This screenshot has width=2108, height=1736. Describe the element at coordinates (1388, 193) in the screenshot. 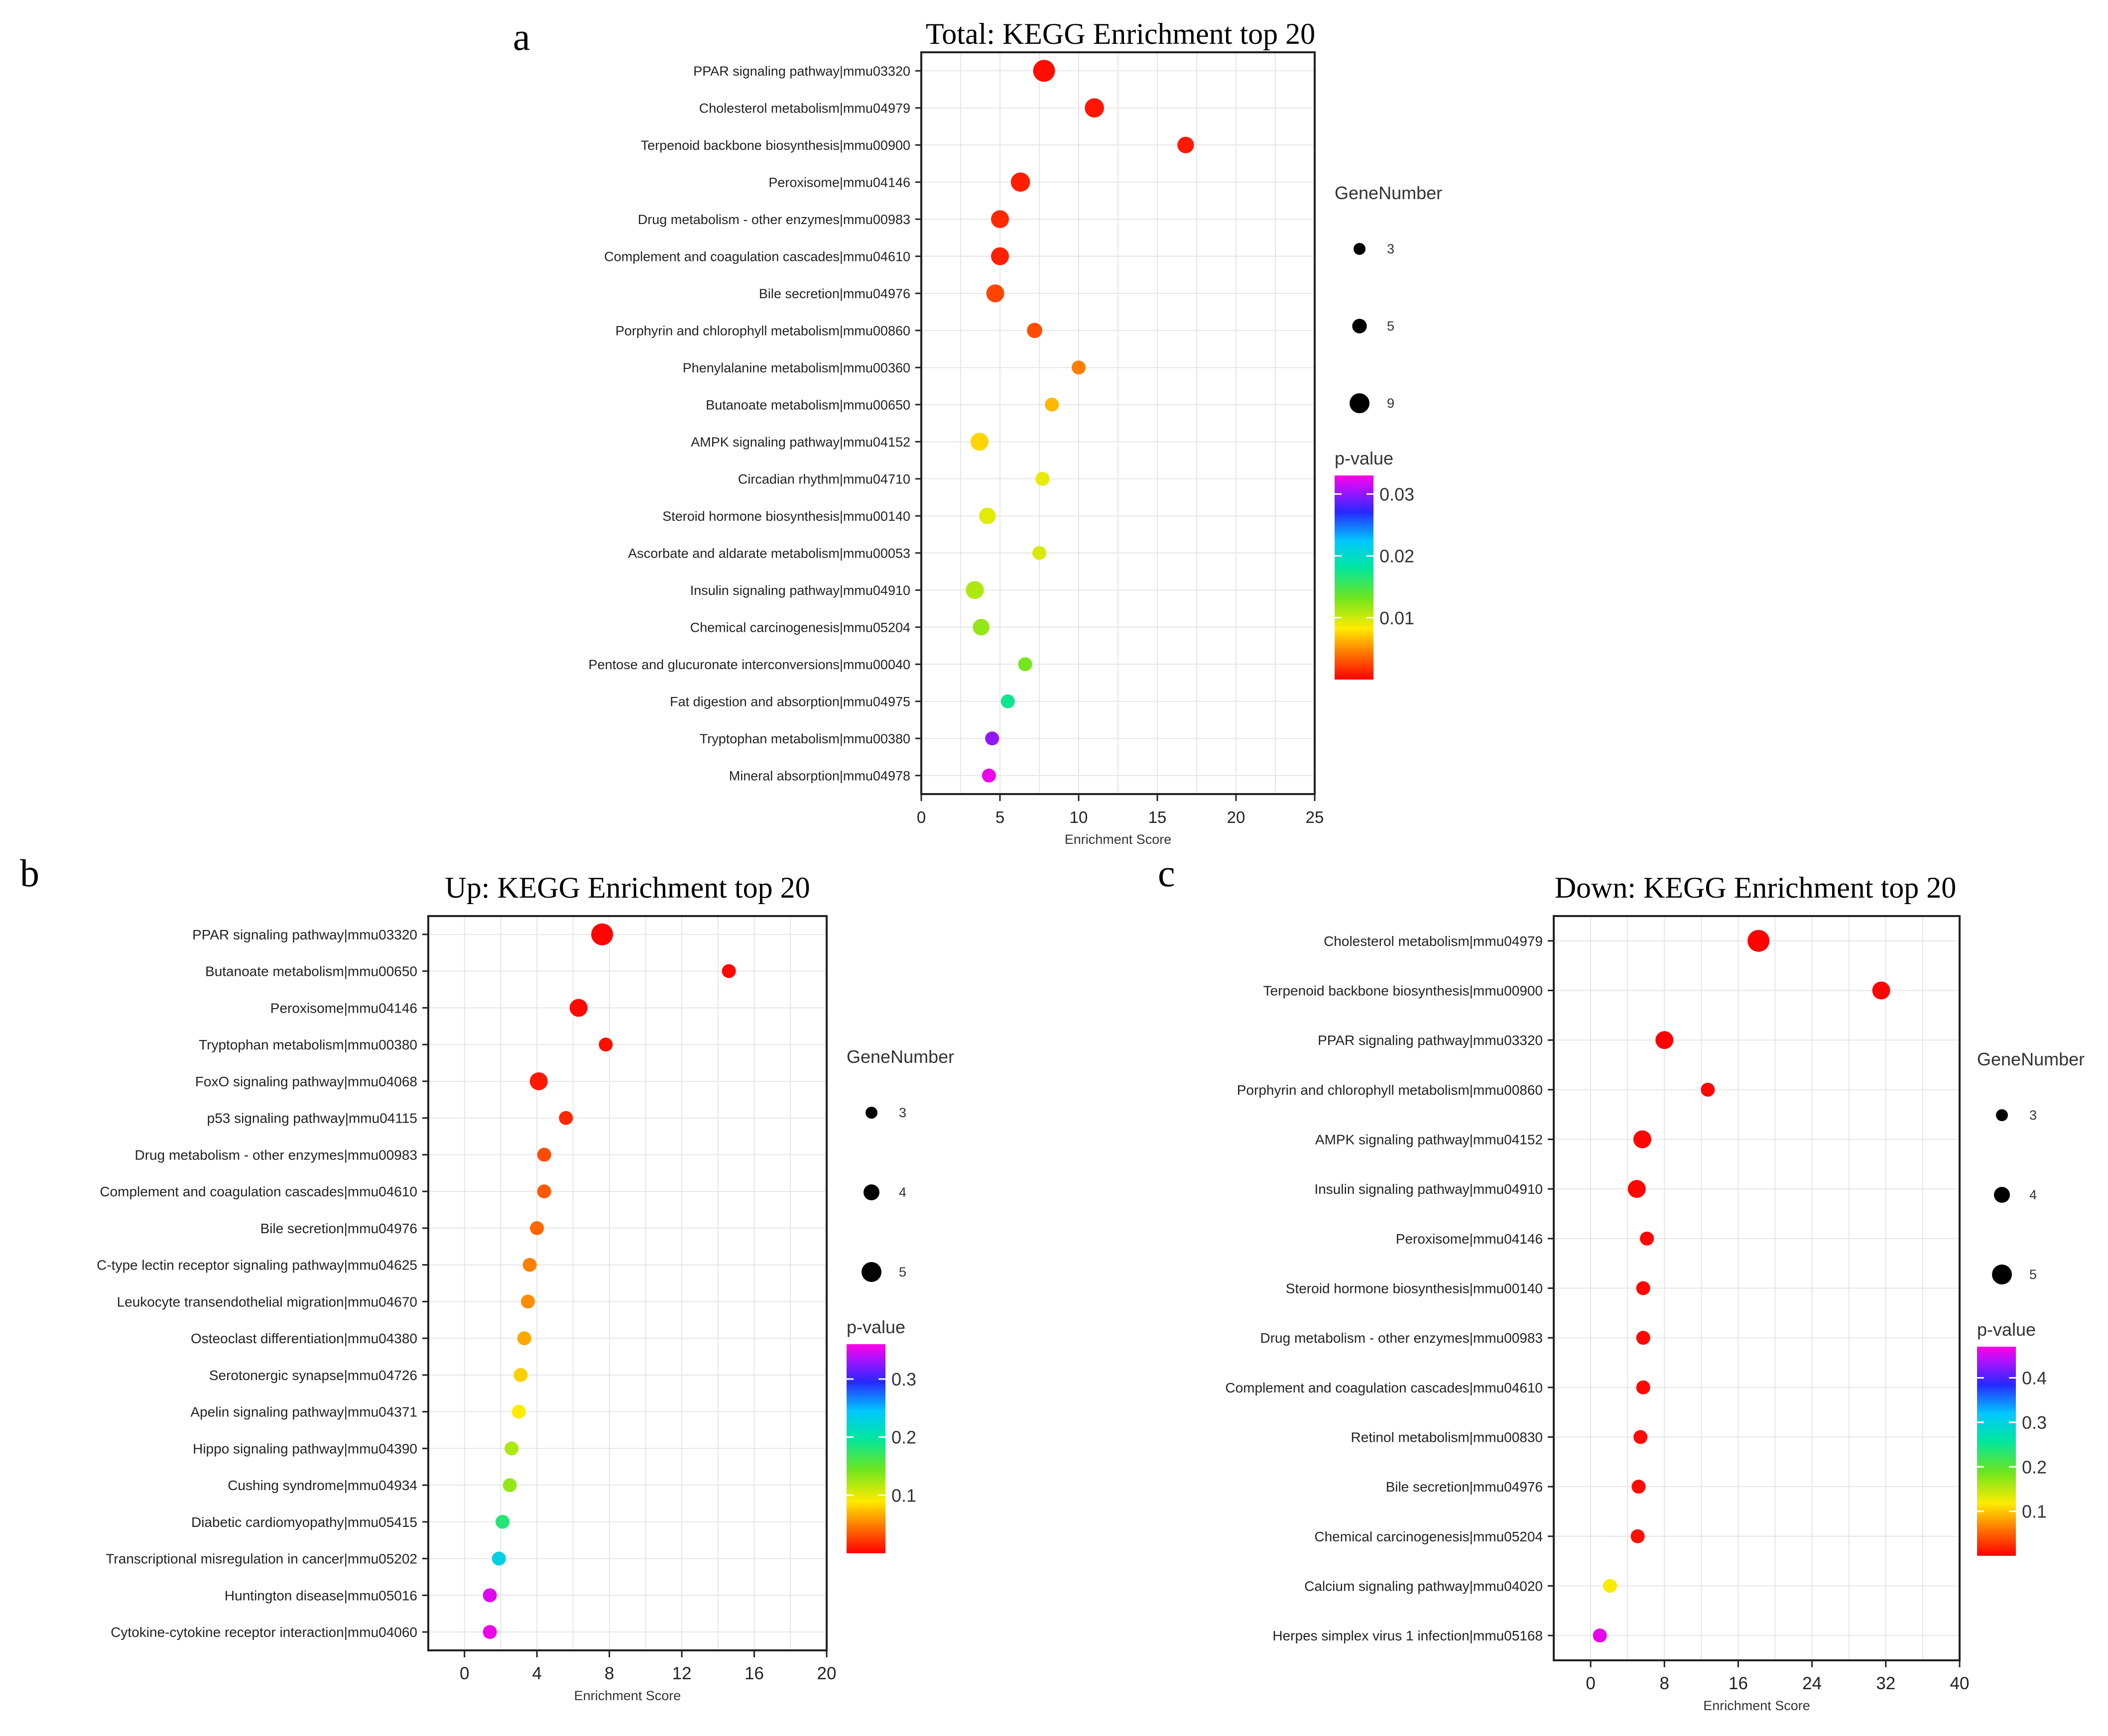

I see `gene-number-legend-title: GeneNumber` at that location.